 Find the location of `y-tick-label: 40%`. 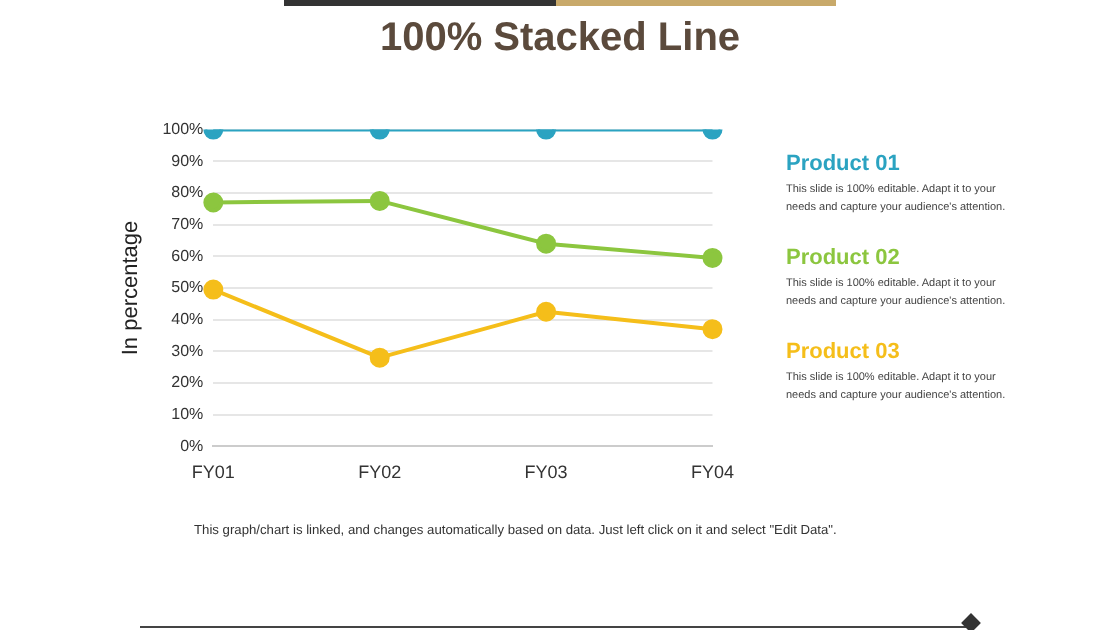

y-tick-label: 40% is located at coordinates (187, 319).